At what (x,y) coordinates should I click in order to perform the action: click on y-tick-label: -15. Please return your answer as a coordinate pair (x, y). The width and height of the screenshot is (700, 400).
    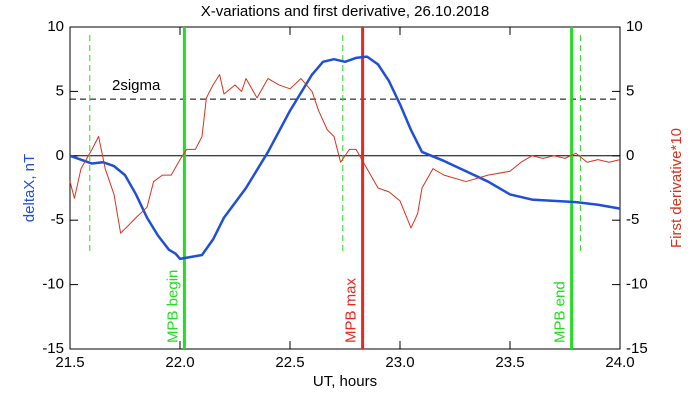
    Looking at the image, I should click on (53, 348).